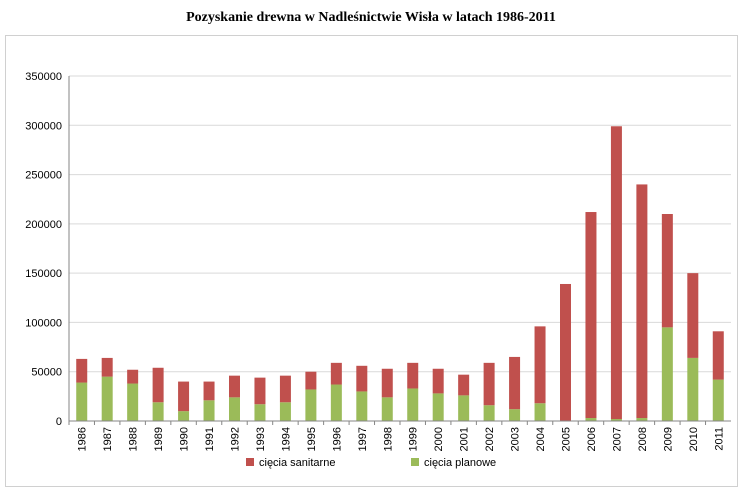  I want to click on x-tick-label: 1986, so click(83, 439).